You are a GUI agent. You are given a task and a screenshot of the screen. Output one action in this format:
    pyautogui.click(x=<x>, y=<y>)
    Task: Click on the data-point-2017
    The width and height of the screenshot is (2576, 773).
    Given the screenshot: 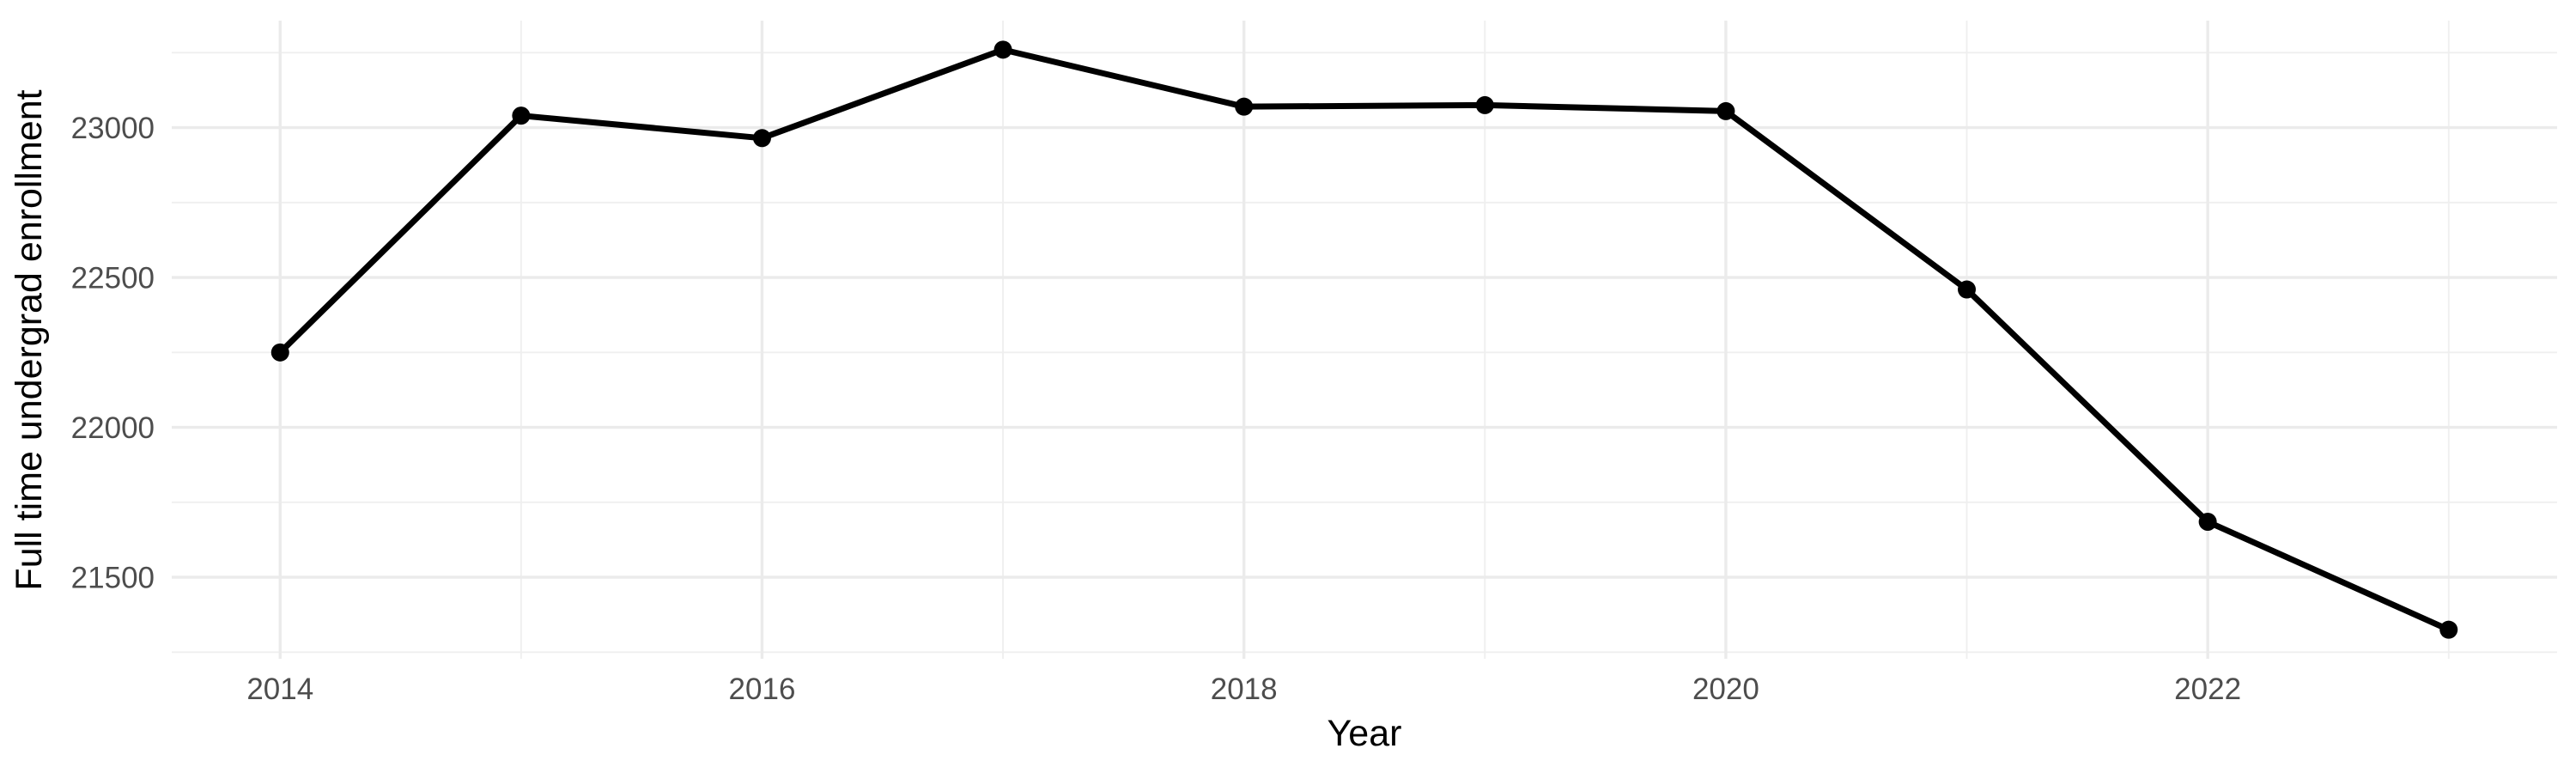 What is the action you would take?
    pyautogui.click(x=1002, y=49)
    